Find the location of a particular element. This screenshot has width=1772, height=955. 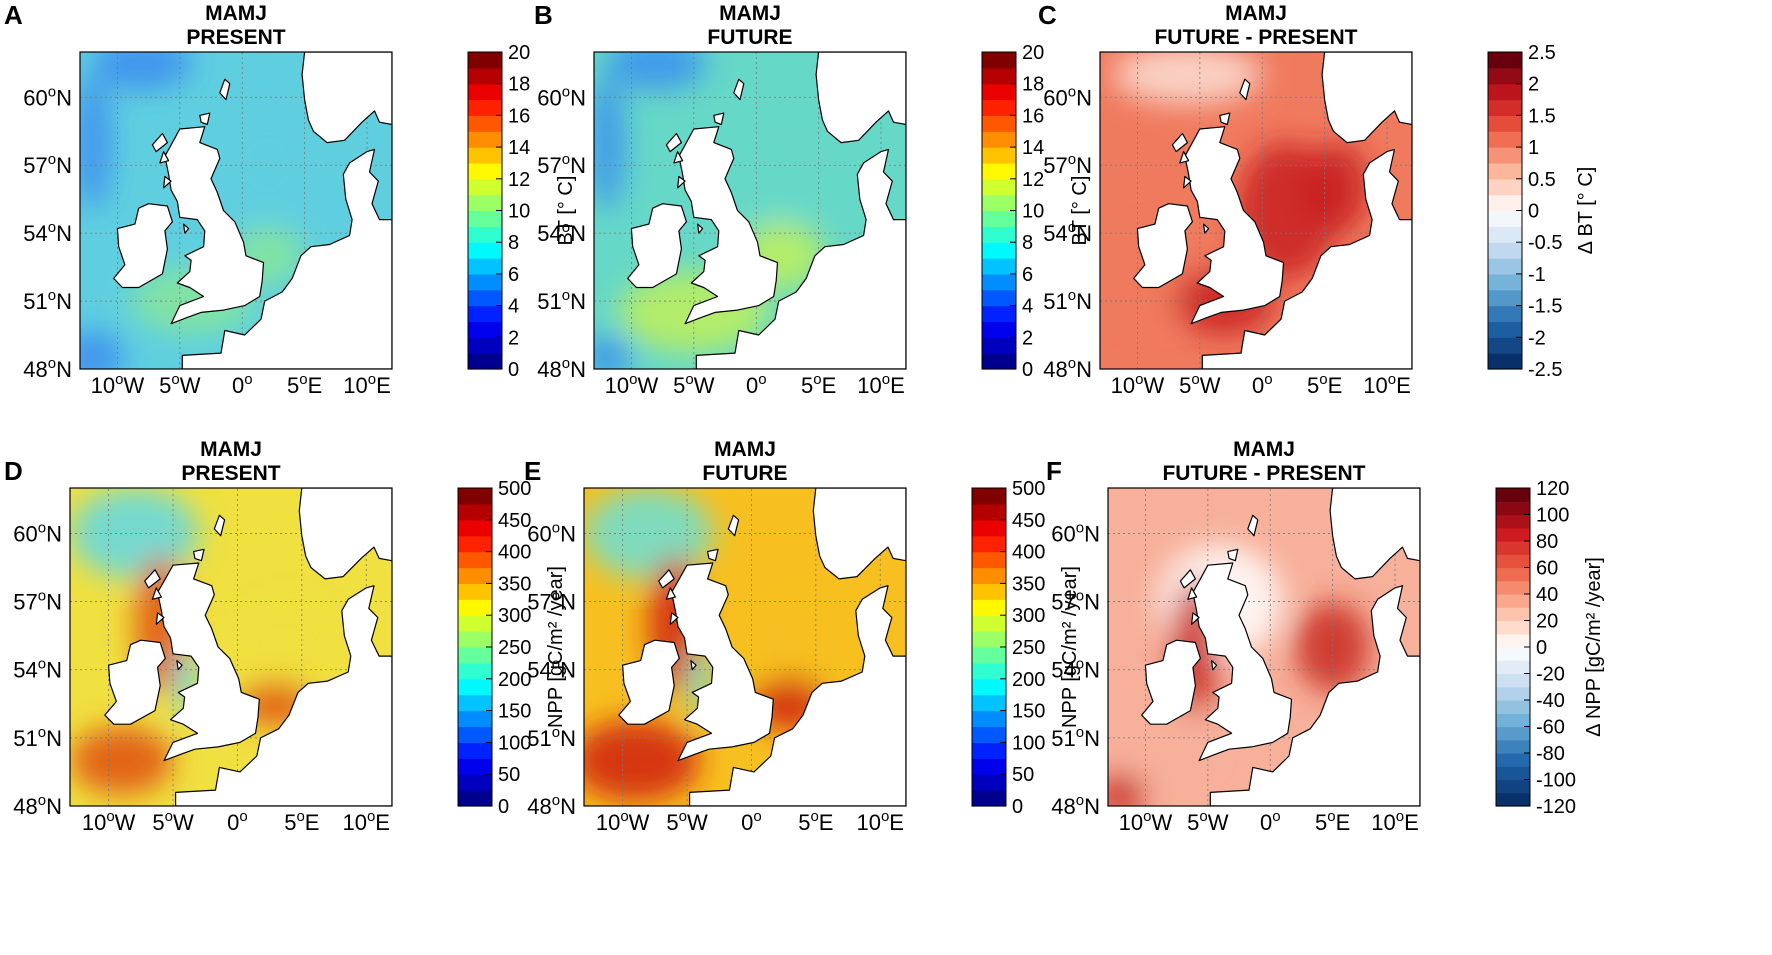

colorbar-tick-label: 60 is located at coordinates (1547, 569).